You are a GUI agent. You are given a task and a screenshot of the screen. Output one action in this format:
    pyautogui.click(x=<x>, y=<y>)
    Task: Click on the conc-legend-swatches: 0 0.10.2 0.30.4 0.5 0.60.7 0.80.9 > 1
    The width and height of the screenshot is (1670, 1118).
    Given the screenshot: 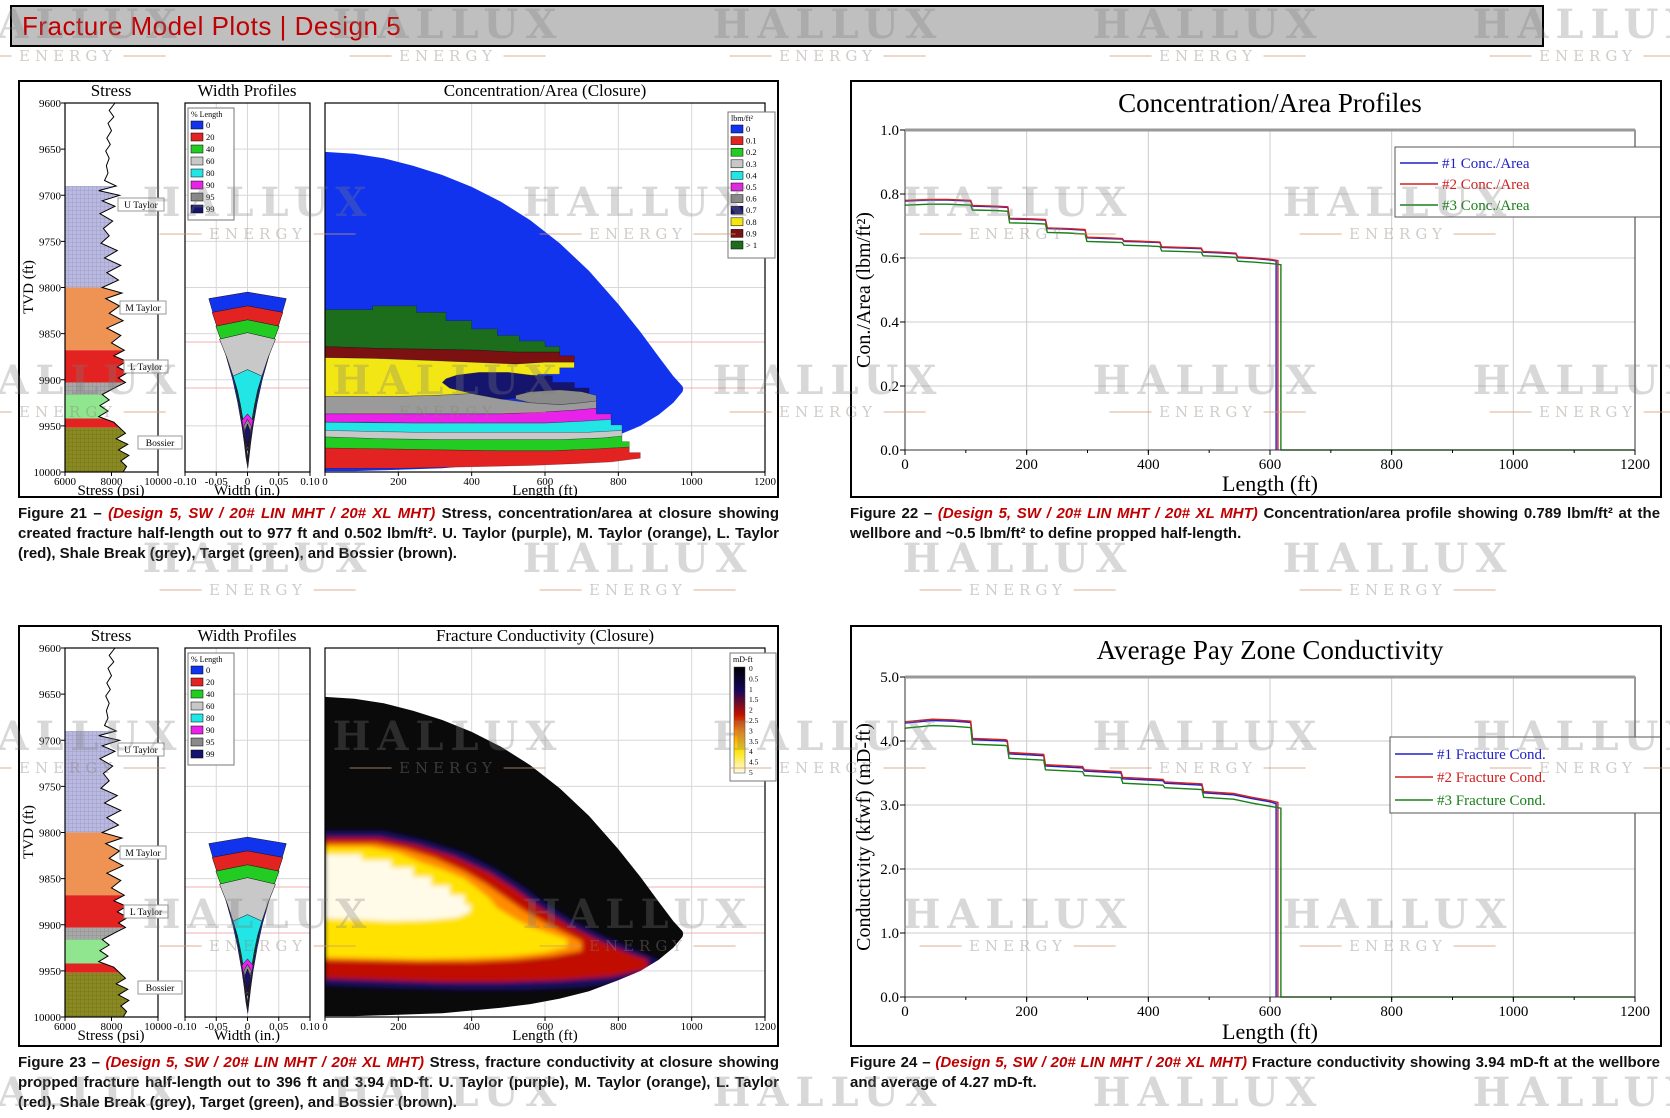 What is the action you would take?
    pyautogui.click(x=743, y=187)
    